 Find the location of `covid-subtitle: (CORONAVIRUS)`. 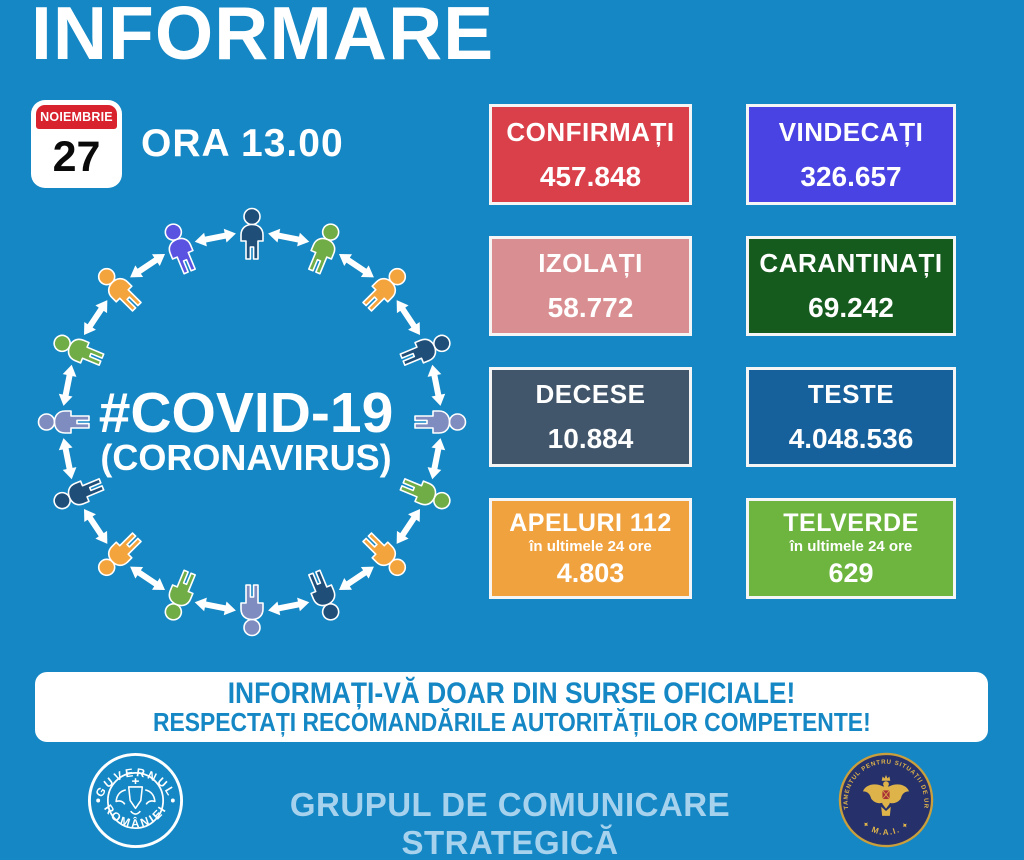

covid-subtitle: (CORONAVIRUS) is located at coordinates (245, 457).